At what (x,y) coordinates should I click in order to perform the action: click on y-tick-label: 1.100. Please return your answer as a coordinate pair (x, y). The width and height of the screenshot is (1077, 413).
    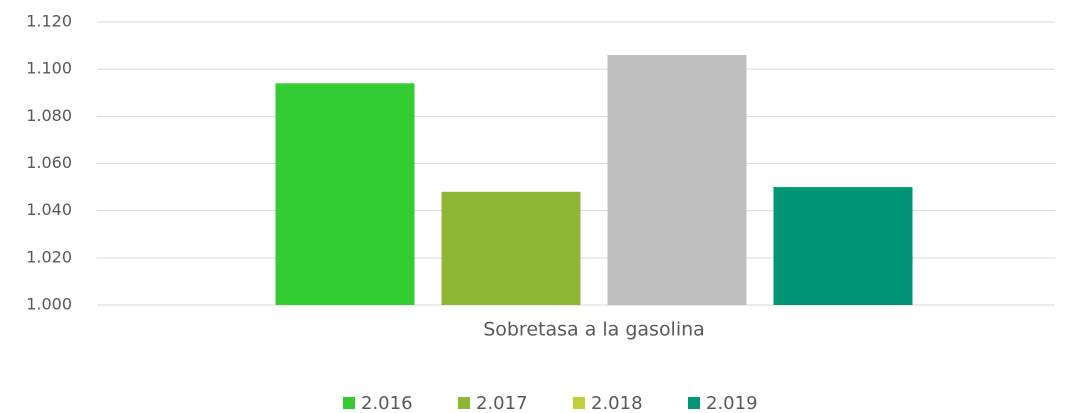
    Looking at the image, I should click on (49, 68).